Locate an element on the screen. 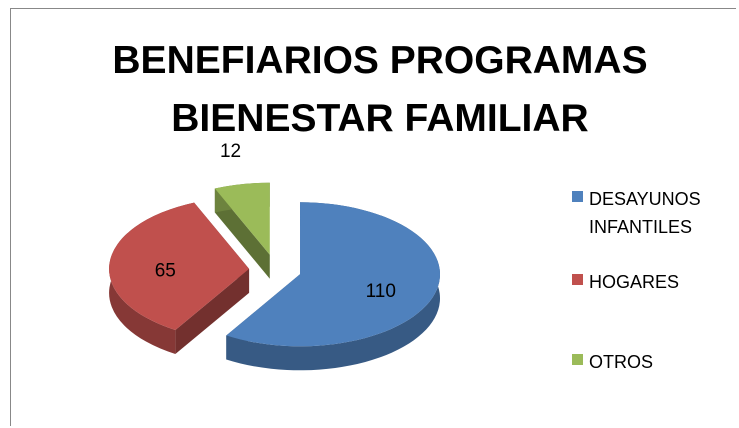 Image resolution: width=739 pixels, height=428 pixels. data-label: 12 is located at coordinates (230, 151).